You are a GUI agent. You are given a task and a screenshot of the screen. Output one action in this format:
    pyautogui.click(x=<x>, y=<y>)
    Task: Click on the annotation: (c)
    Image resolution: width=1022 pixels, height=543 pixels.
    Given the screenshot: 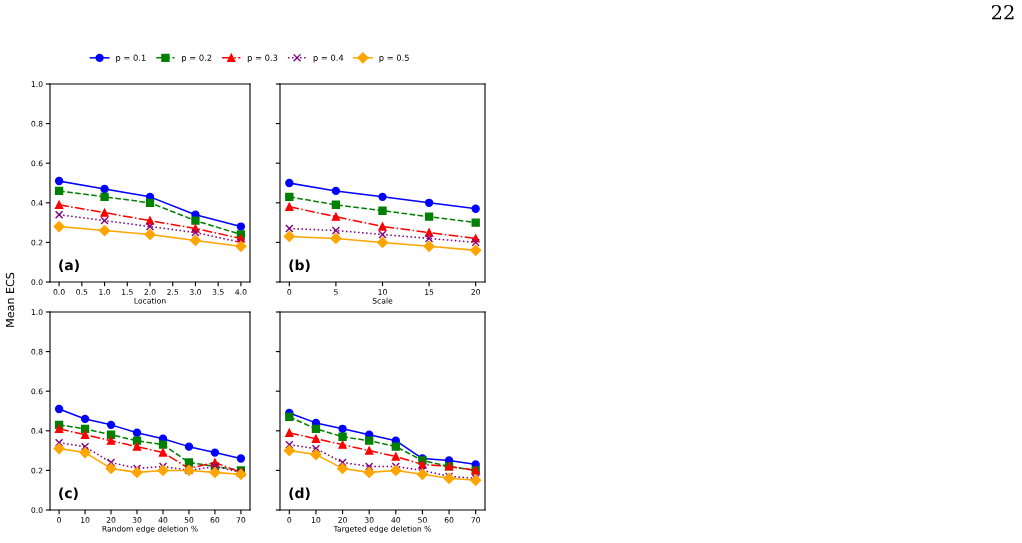 What is the action you would take?
    pyautogui.click(x=68, y=493)
    